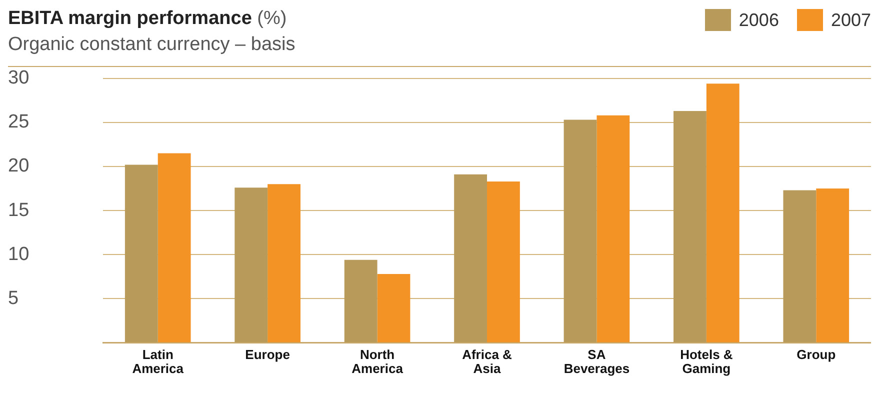  What do you see at coordinates (816, 354) in the screenshot?
I see `x-tick-label: Group` at bounding box center [816, 354].